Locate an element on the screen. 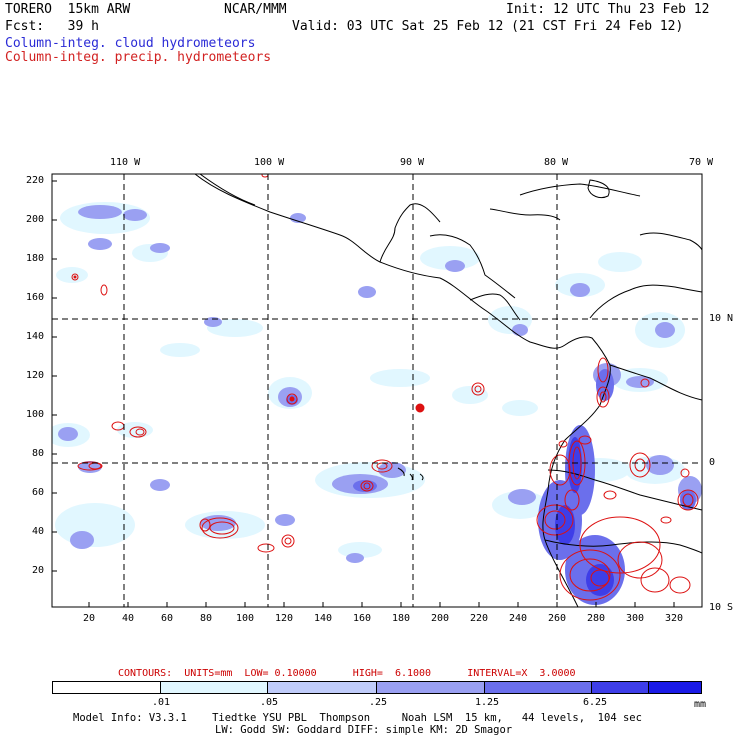 This screenshot has width=740, height=740. x-label: 160 is located at coordinates (362, 618).